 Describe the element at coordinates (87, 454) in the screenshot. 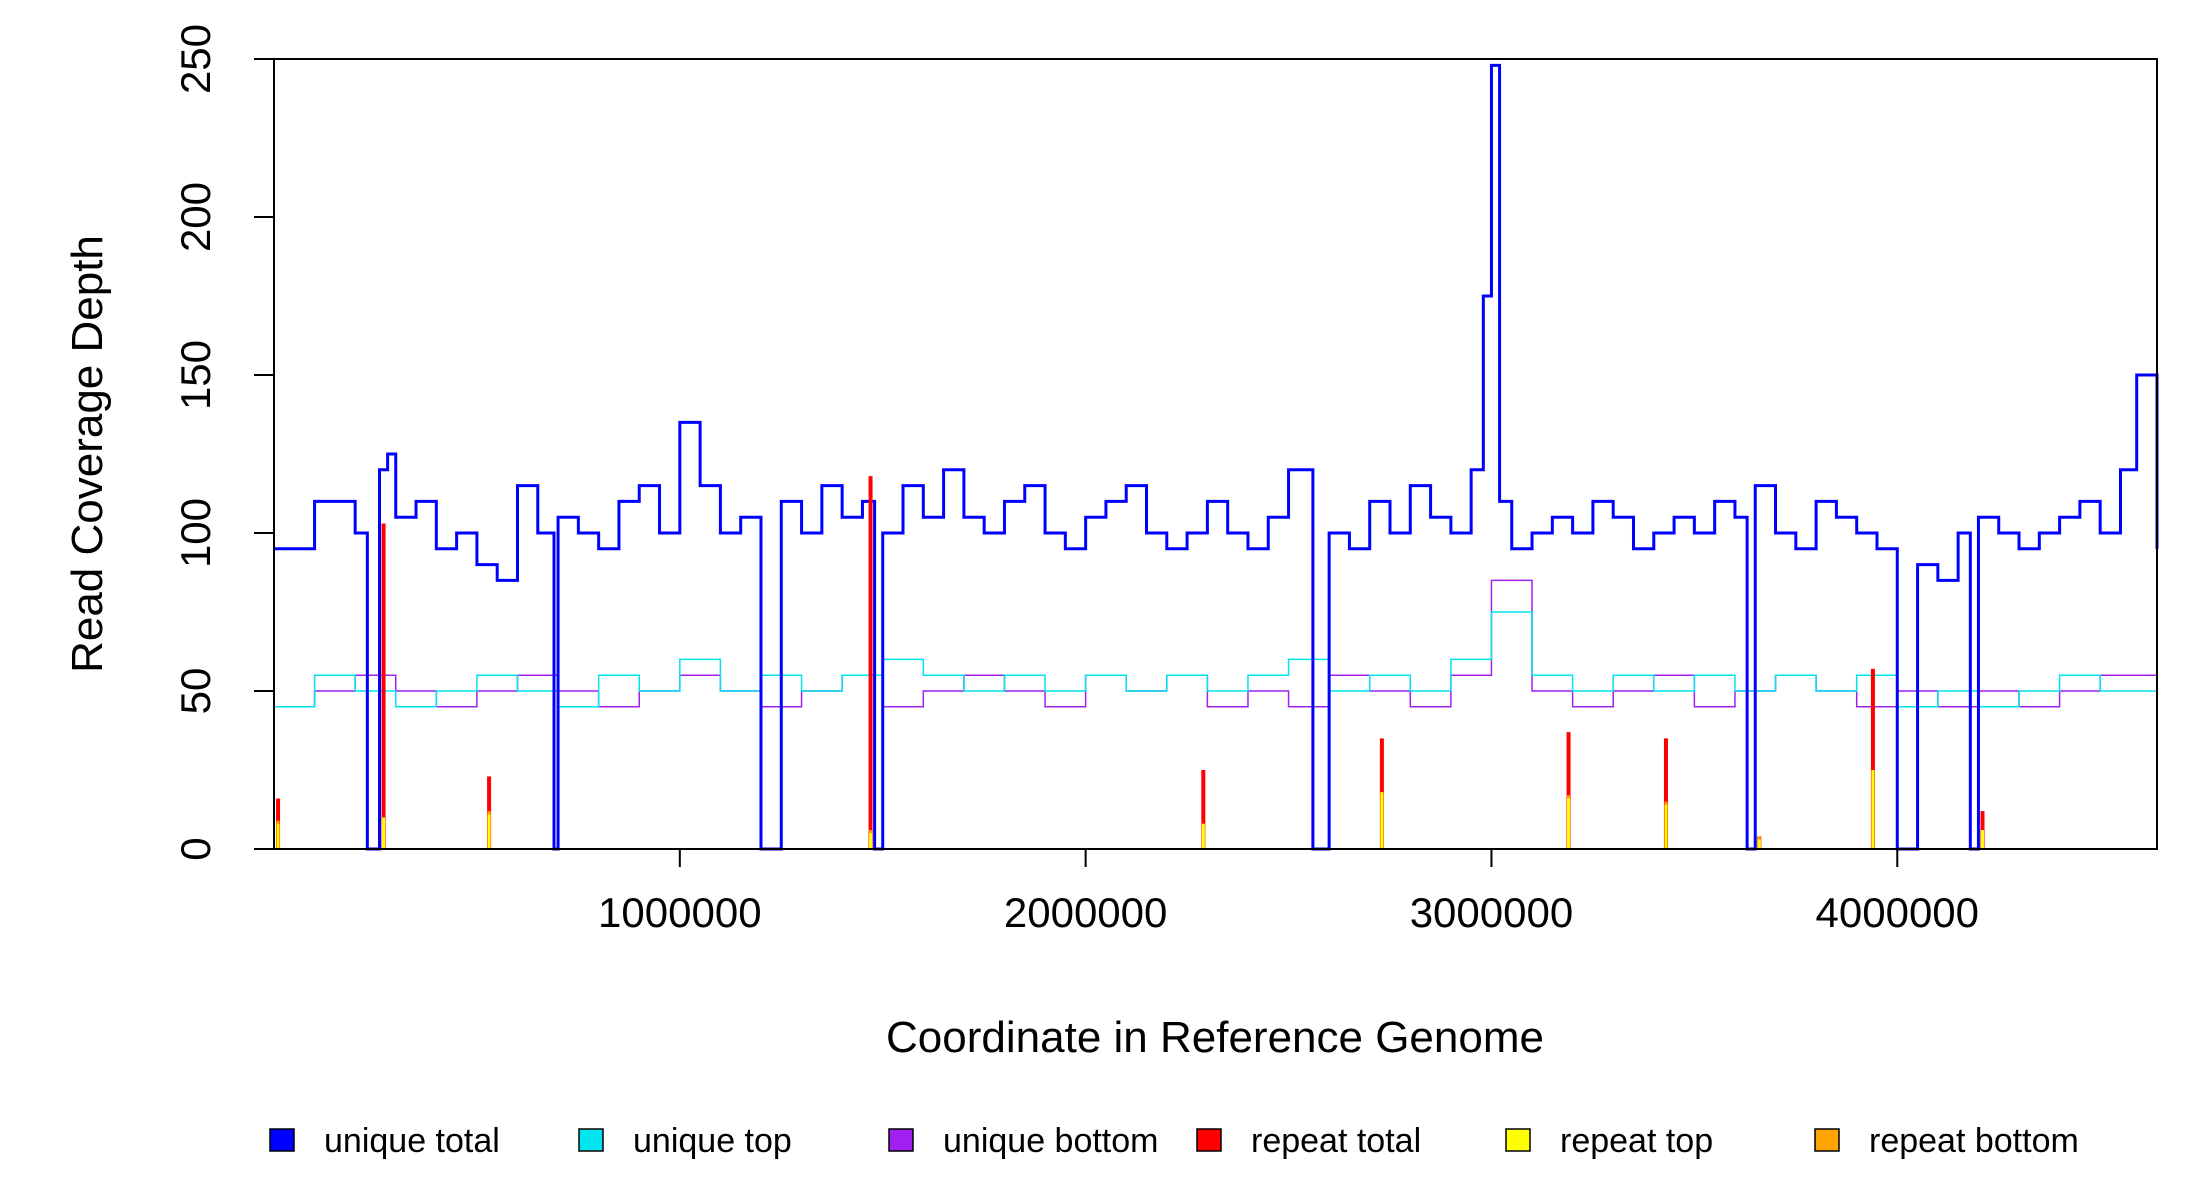

I see `y-axis-label: Read Coverage Depth` at that location.